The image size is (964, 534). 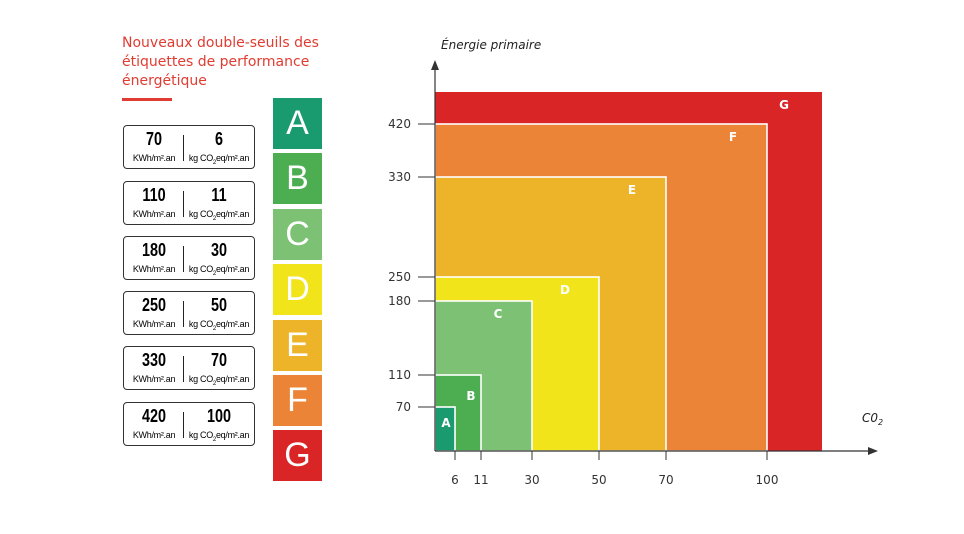 What do you see at coordinates (154, 195) in the screenshot?
I see `energy-value: 110` at bounding box center [154, 195].